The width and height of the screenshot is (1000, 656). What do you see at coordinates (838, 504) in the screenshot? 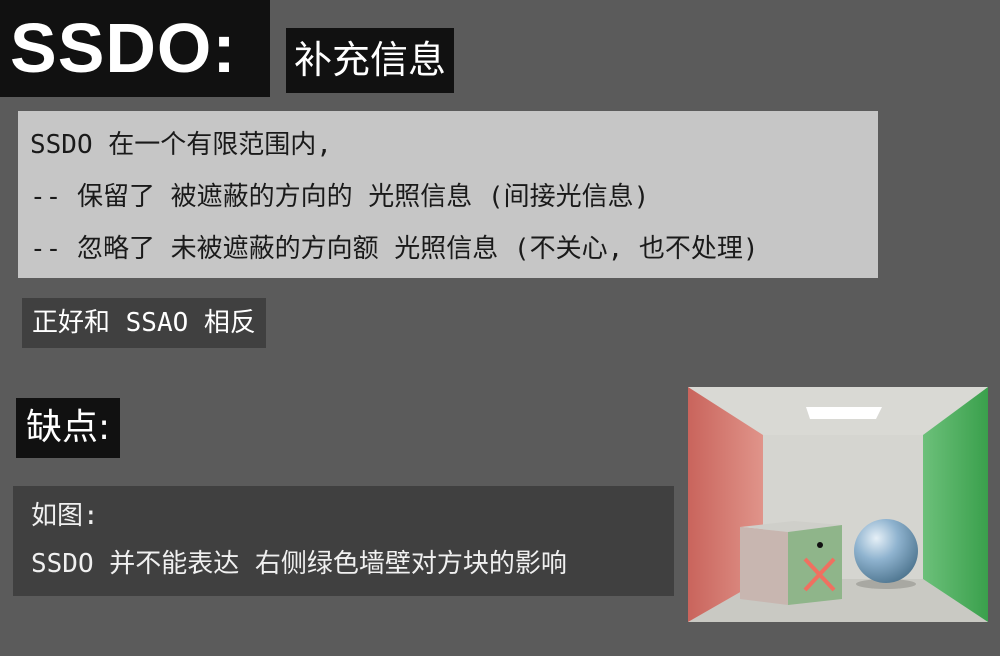
I see `cornell-box-render` at bounding box center [838, 504].